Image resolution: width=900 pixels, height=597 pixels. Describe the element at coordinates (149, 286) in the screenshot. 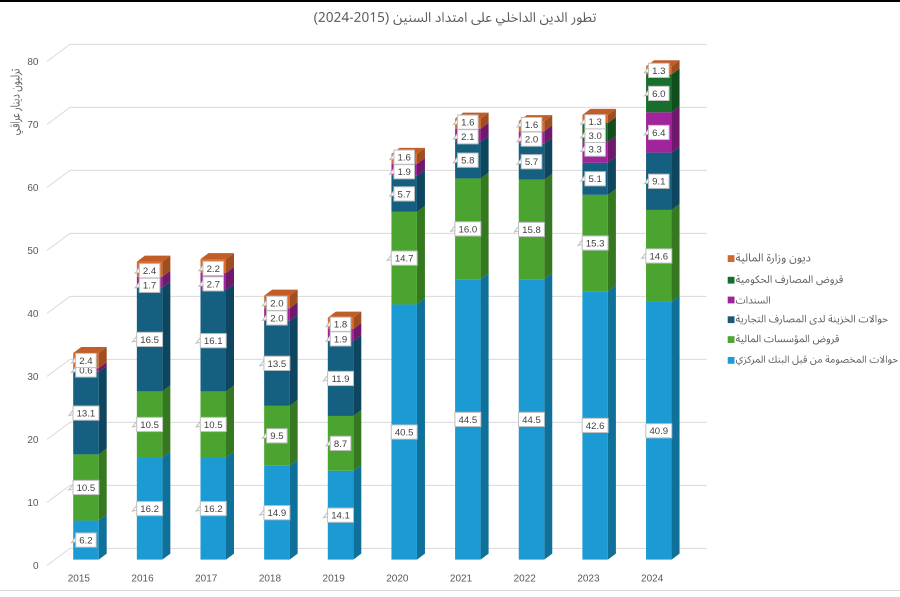

I see `svg-text: 1.7` at that location.